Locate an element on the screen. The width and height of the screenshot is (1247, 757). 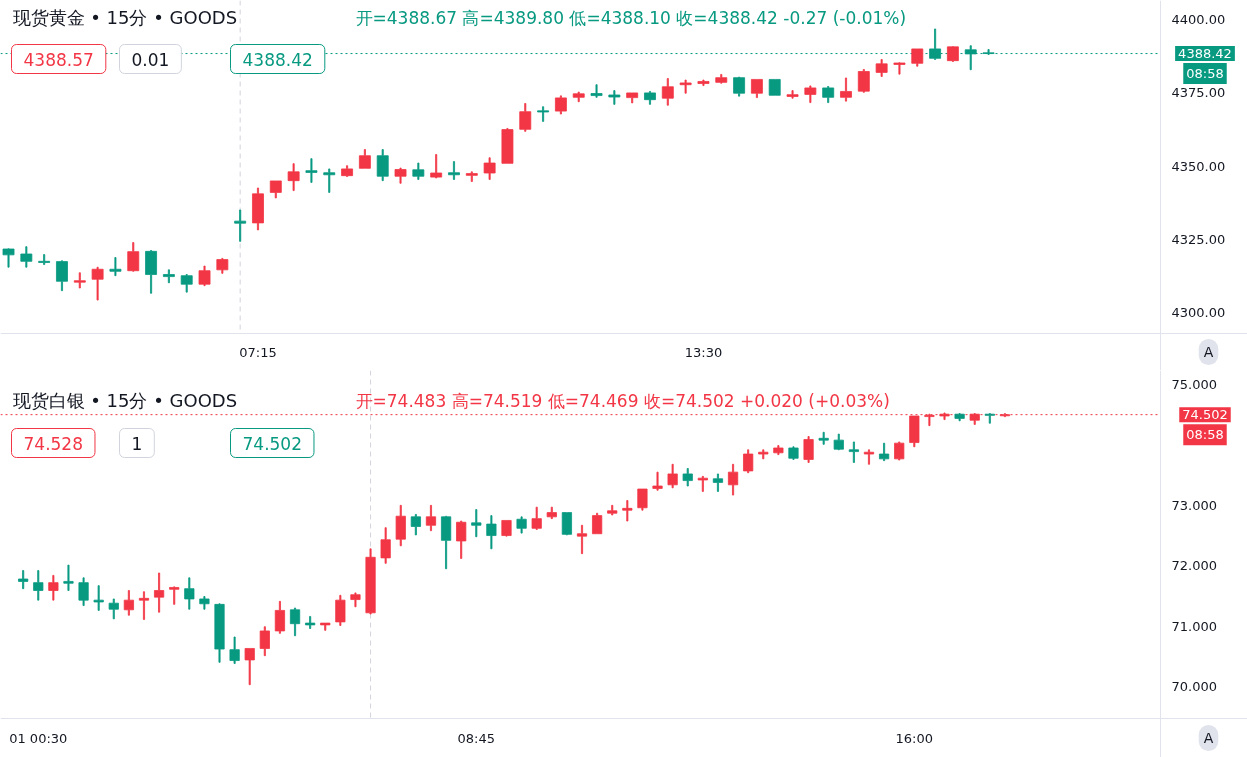
chart-subtitle: 开=4388.67 高=4389.80 低=4388.10 收=4388.42 -0.27 (-0.01%) is located at coordinates (631, 17).